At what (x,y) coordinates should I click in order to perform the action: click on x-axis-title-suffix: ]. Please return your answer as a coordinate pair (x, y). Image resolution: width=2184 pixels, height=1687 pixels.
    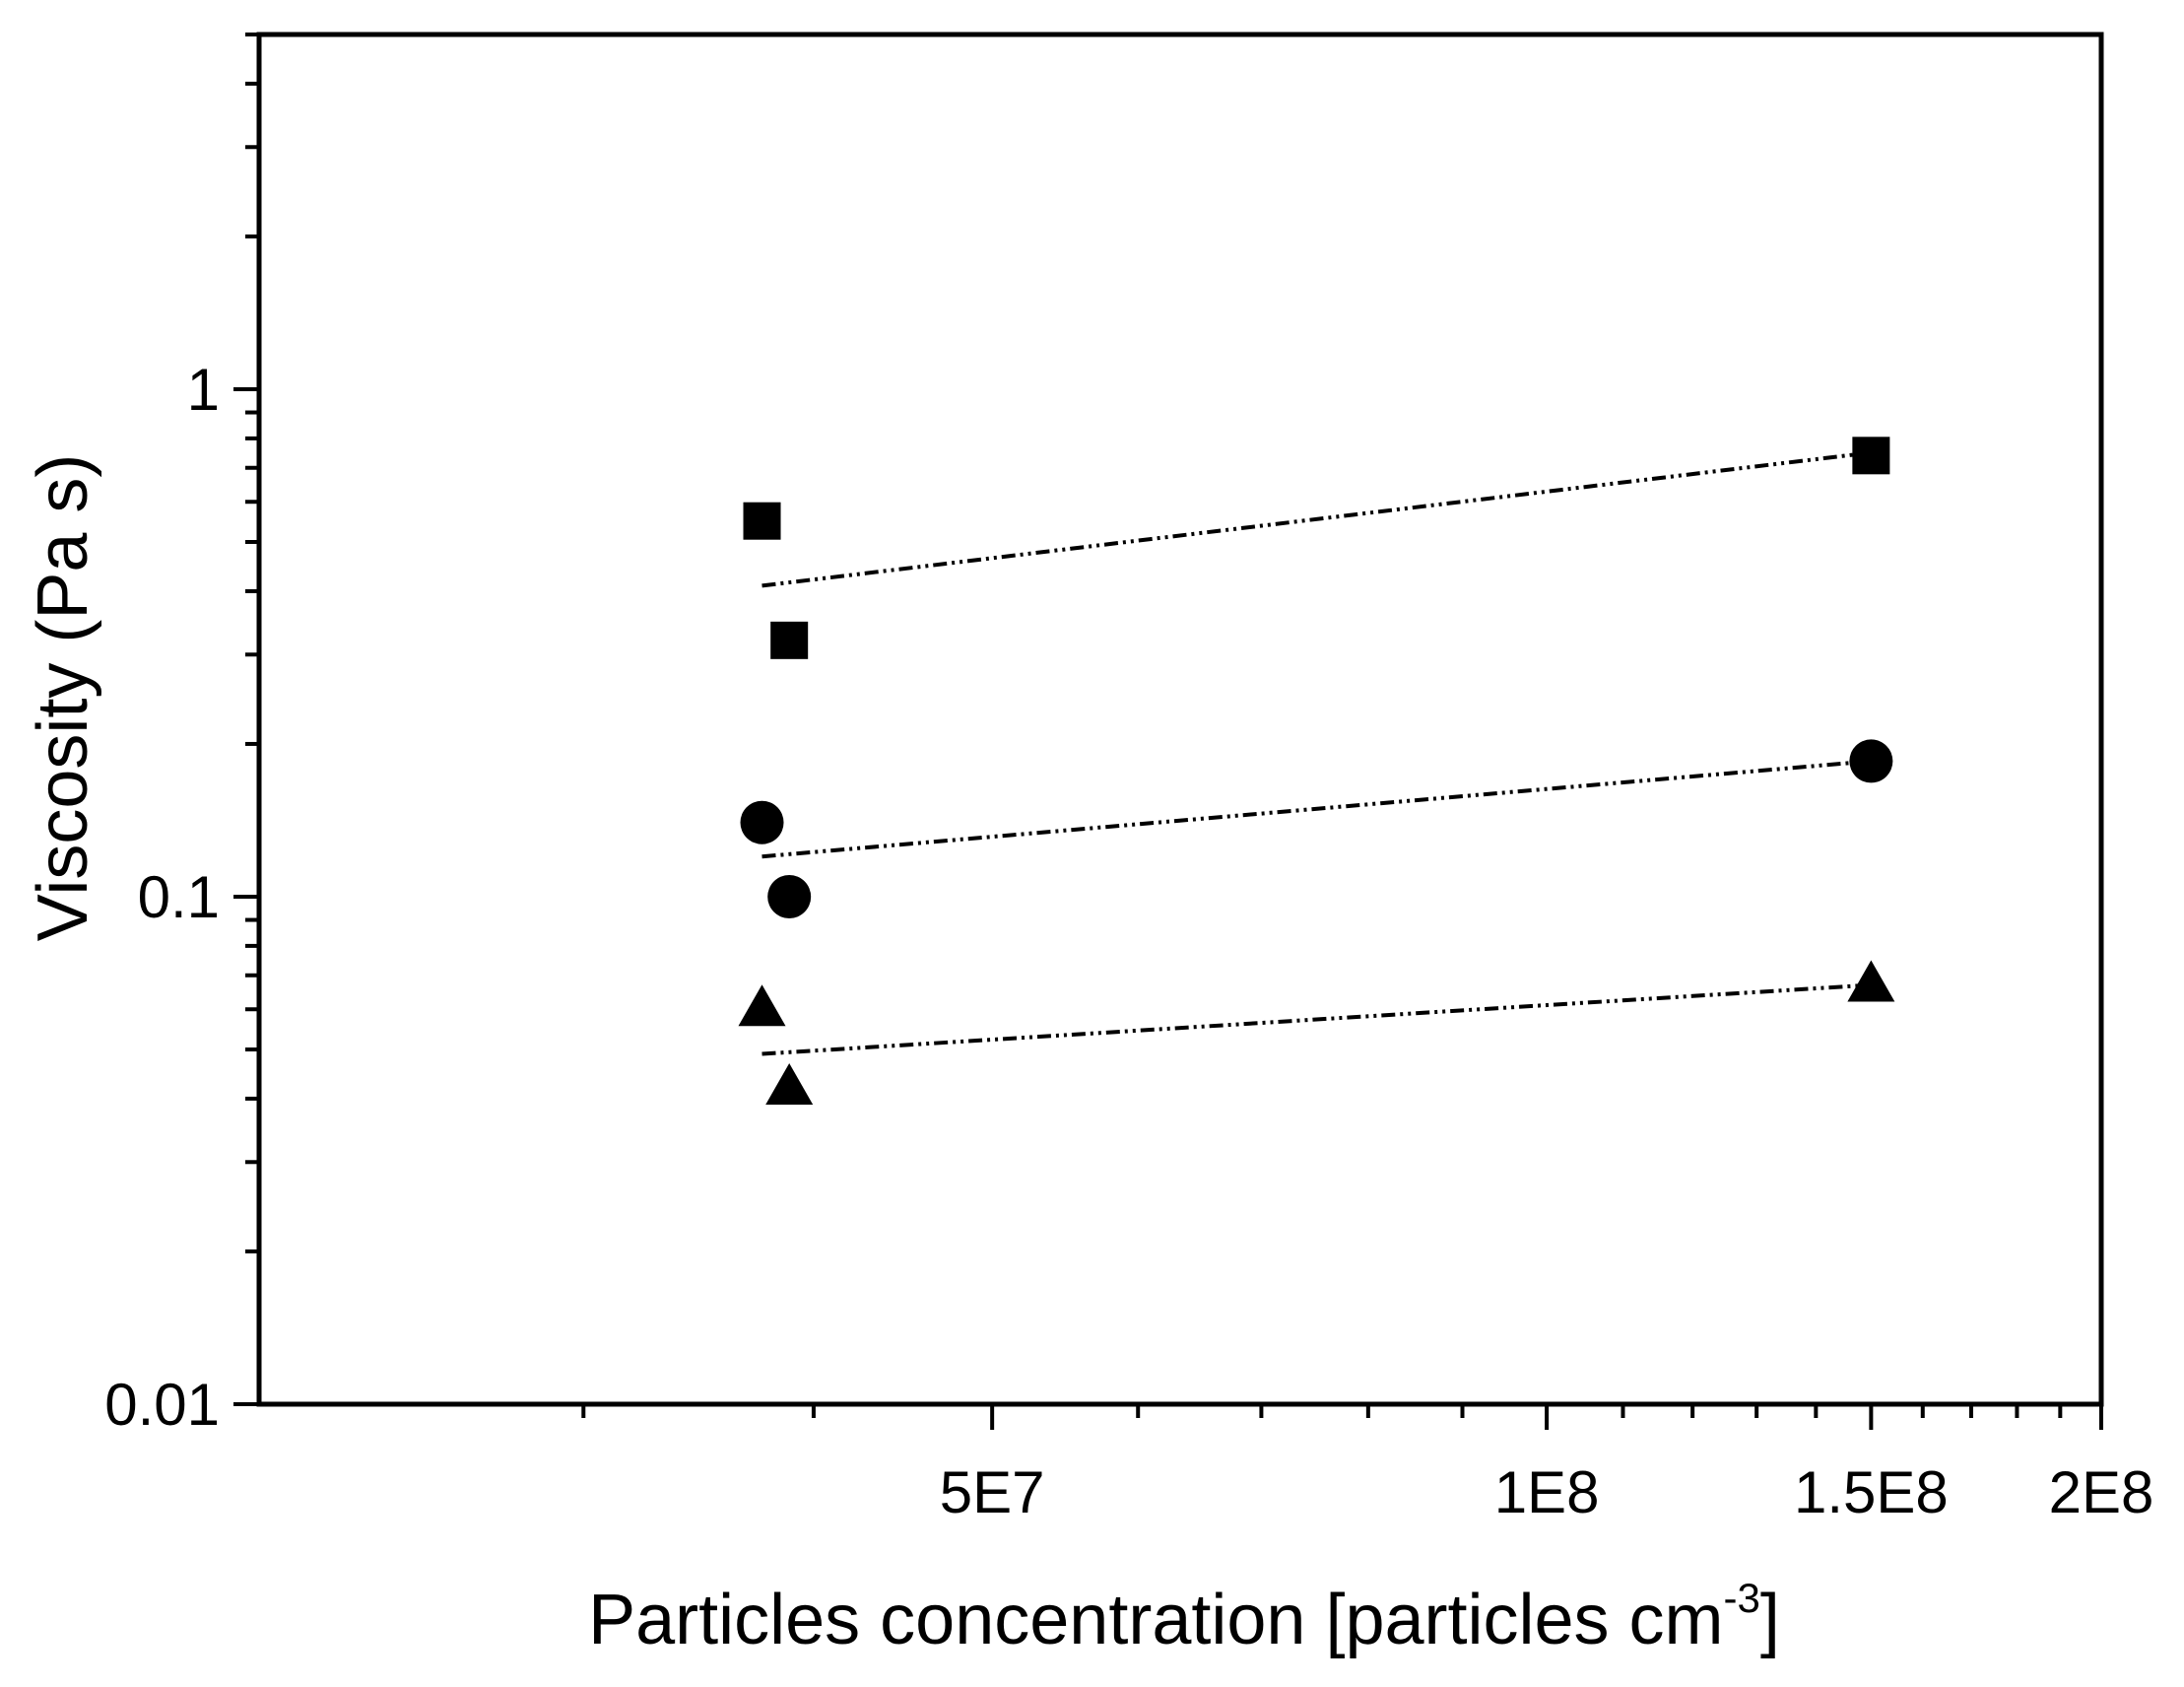
    Looking at the image, I should click on (1770, 1620).